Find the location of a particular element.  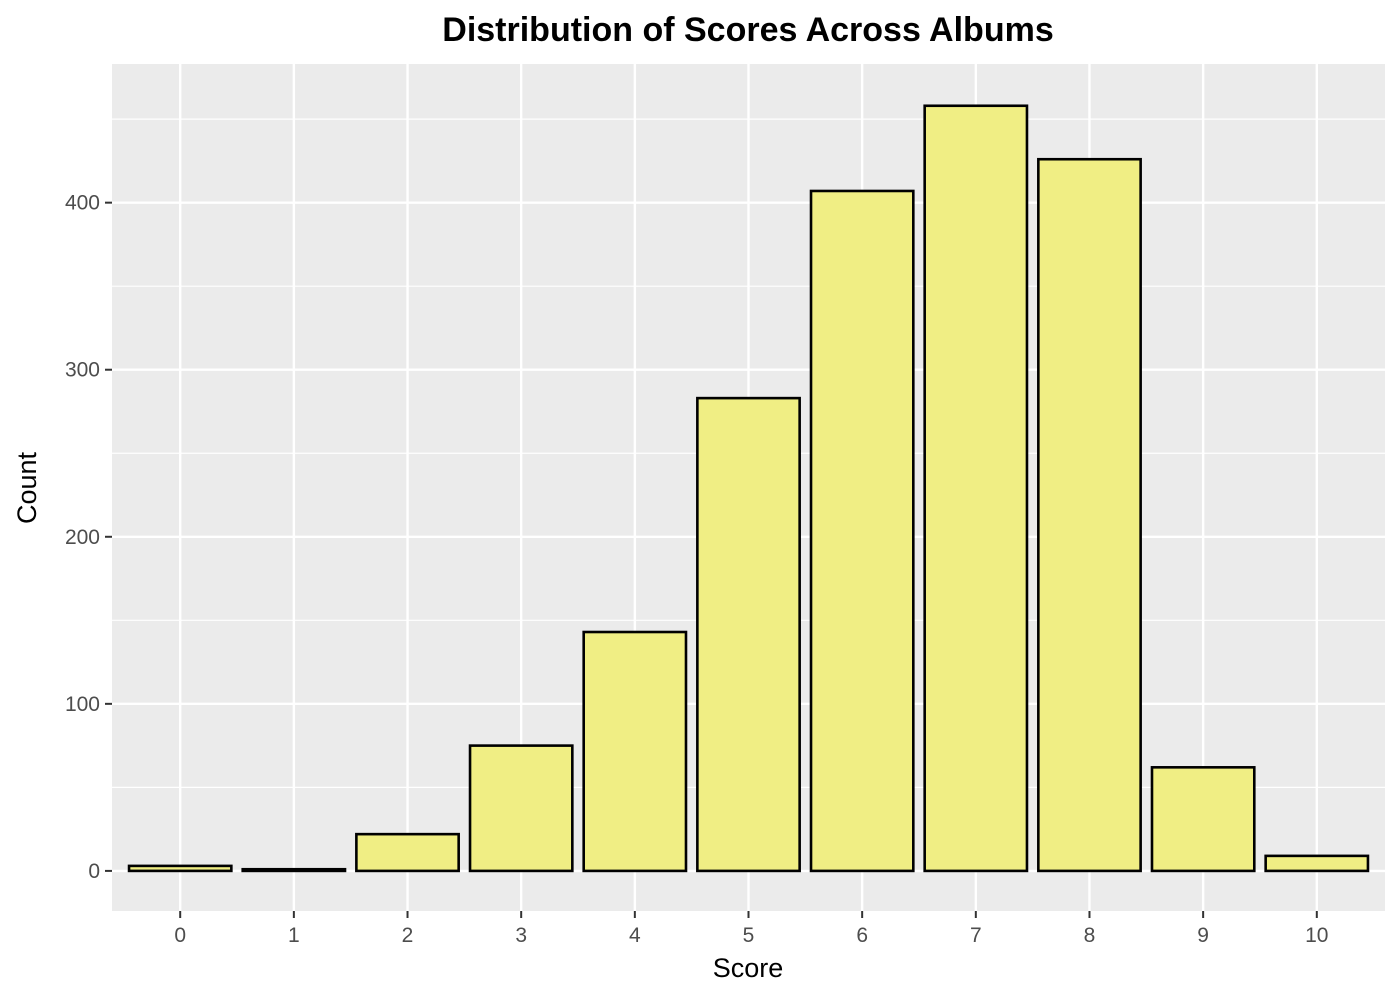

x-tick-label: 7 is located at coordinates (976, 935).